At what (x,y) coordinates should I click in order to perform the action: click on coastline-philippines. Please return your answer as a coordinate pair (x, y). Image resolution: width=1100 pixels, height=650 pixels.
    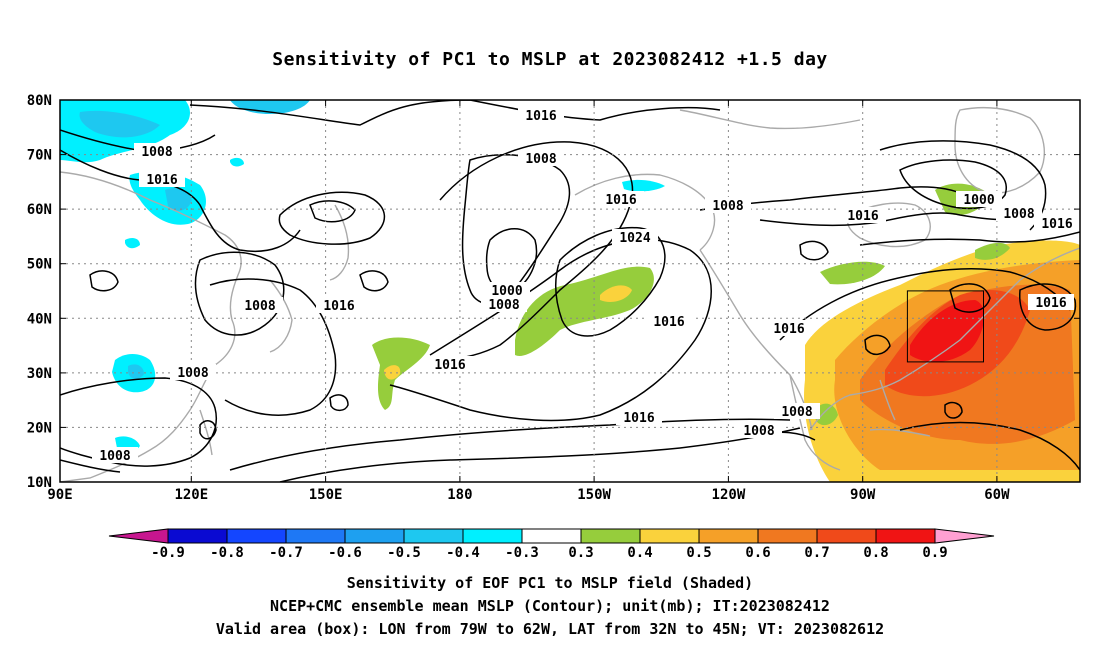
    Looking at the image, I should click on (206, 432).